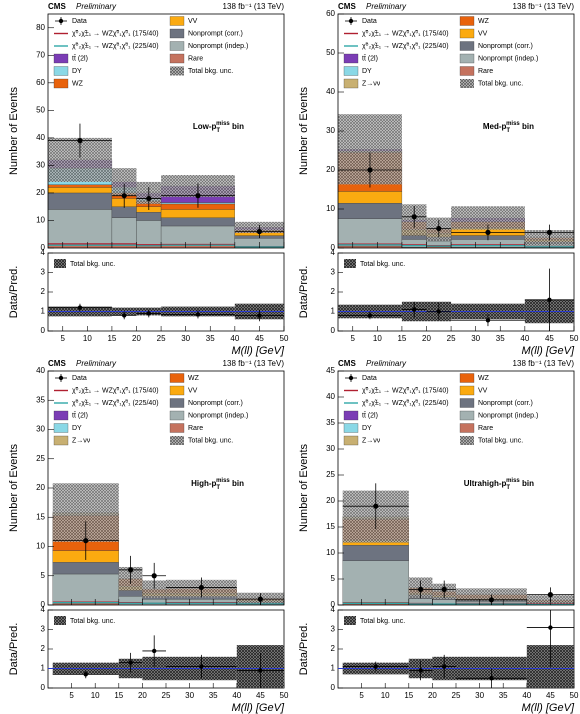 The width and height of the screenshot is (580, 714). What do you see at coordinates (43, 668) in the screenshot?
I see `ratio-y-tick-label: 1` at bounding box center [43, 668].